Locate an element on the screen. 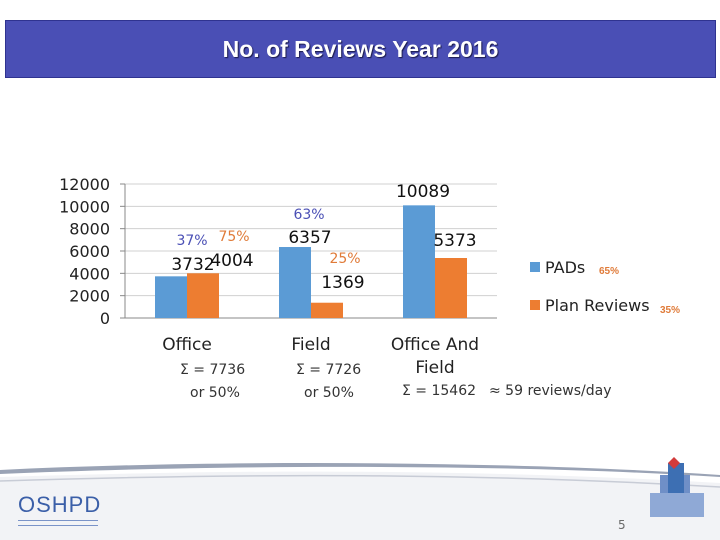  y-tick-label: 2000 is located at coordinates (89, 296).